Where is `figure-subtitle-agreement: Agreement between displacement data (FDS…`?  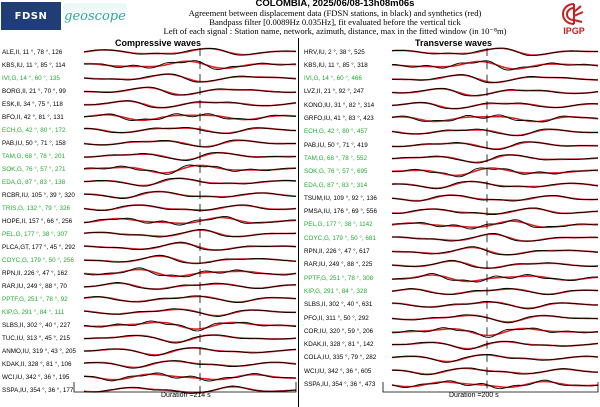 figure-subtitle-agreement: Agreement between displacement data (FDS… is located at coordinates (335, 13).